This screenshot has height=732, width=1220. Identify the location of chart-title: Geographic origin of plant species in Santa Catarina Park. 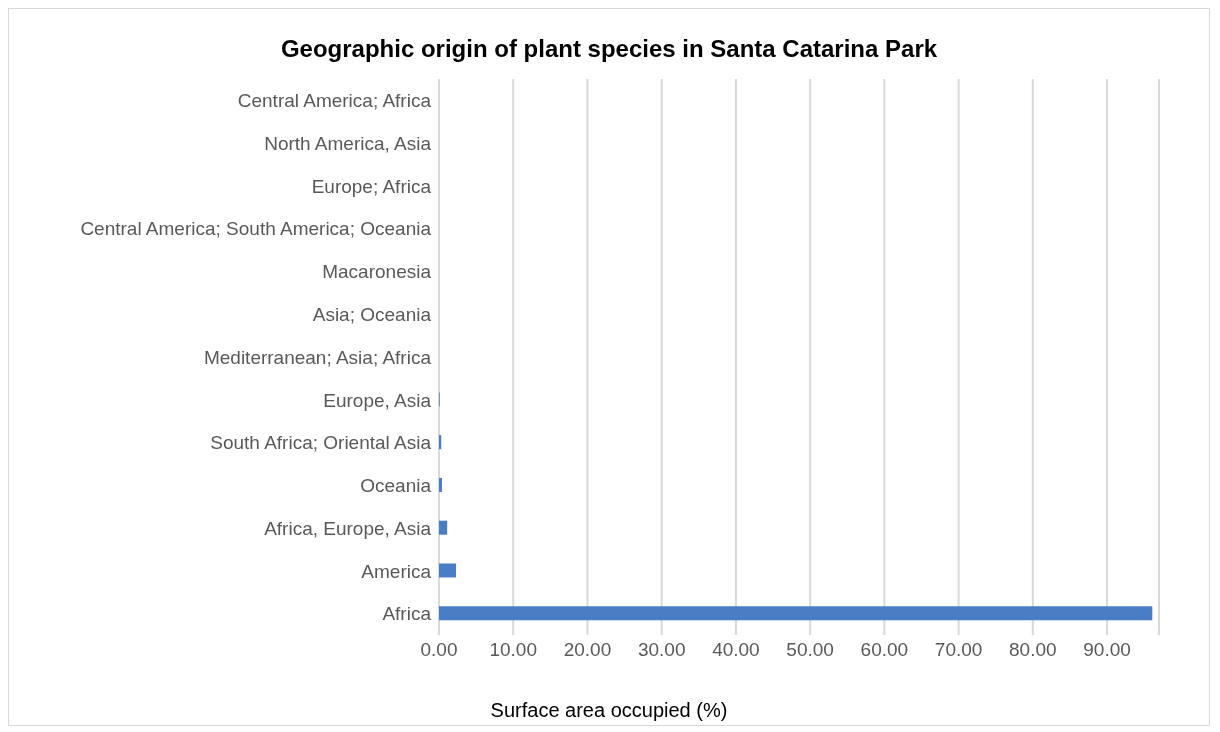
(609, 49).